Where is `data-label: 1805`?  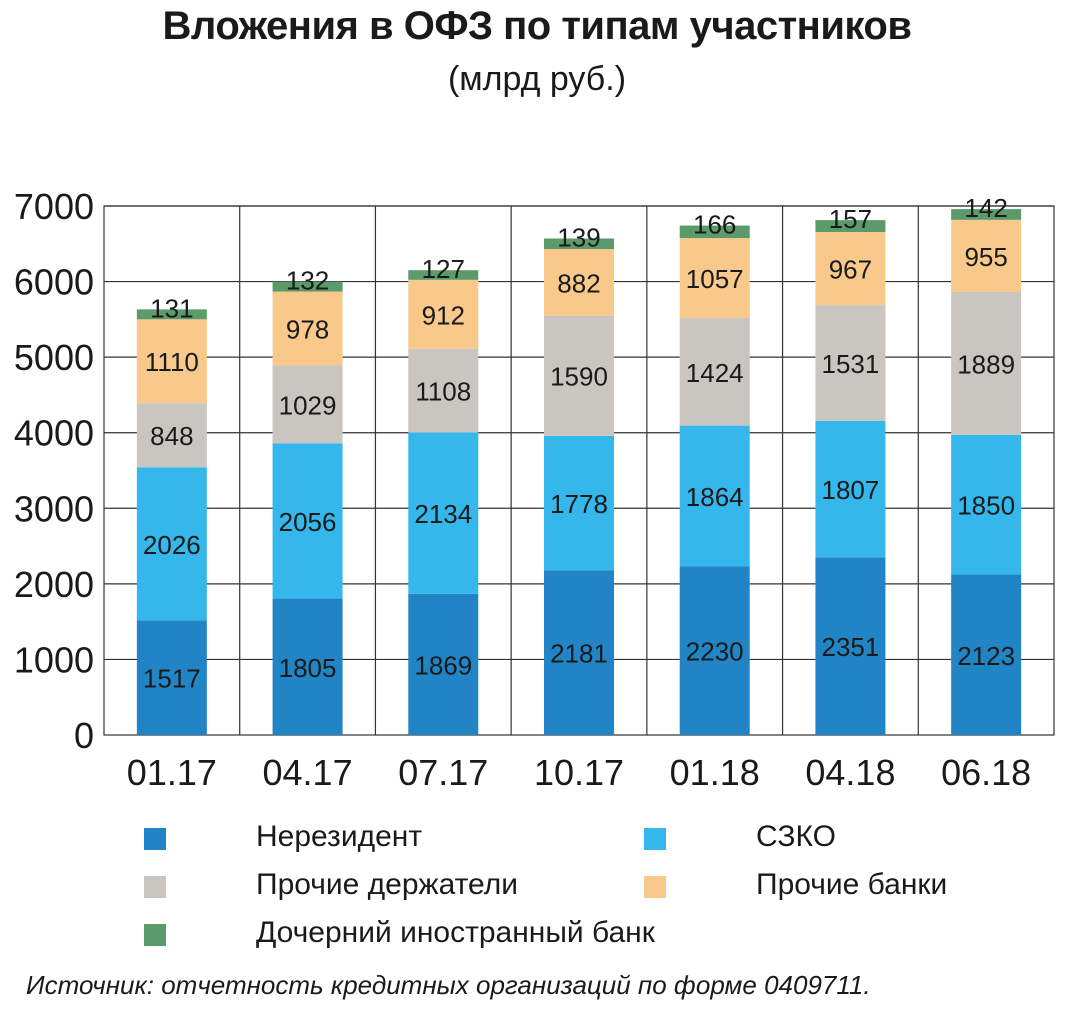 data-label: 1805 is located at coordinates (308, 668).